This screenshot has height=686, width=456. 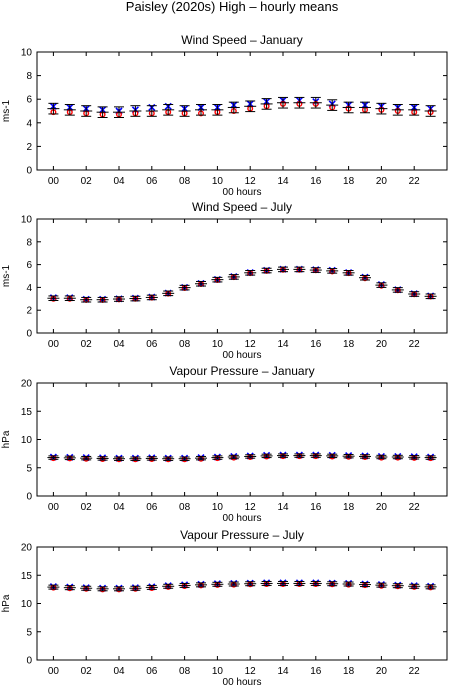 I want to click on panel-title: Vapour Pressure – July, so click(x=242, y=535).